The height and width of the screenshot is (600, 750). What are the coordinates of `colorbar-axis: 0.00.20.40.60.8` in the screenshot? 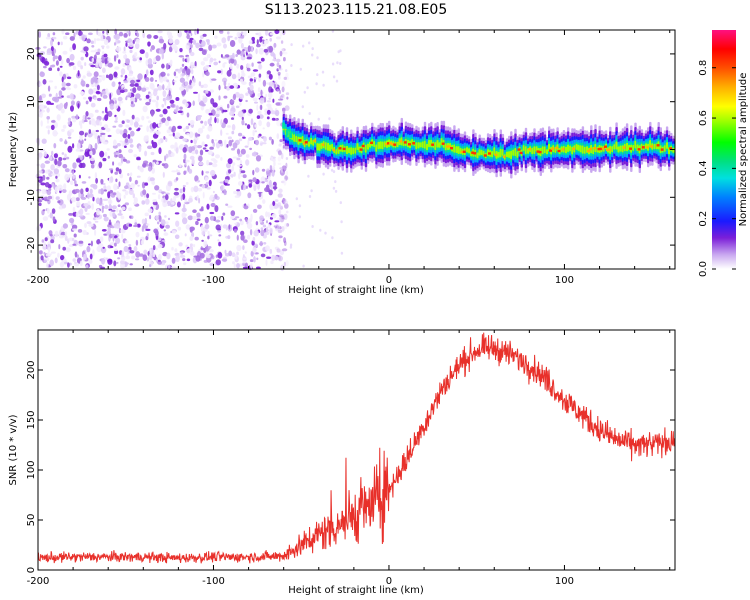 It's located at (717, 168).